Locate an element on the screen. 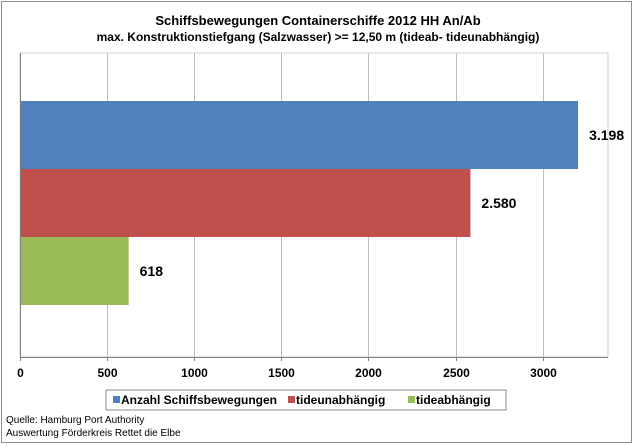 This screenshot has width=635, height=446. data-label-0: 3.198 is located at coordinates (606, 135).